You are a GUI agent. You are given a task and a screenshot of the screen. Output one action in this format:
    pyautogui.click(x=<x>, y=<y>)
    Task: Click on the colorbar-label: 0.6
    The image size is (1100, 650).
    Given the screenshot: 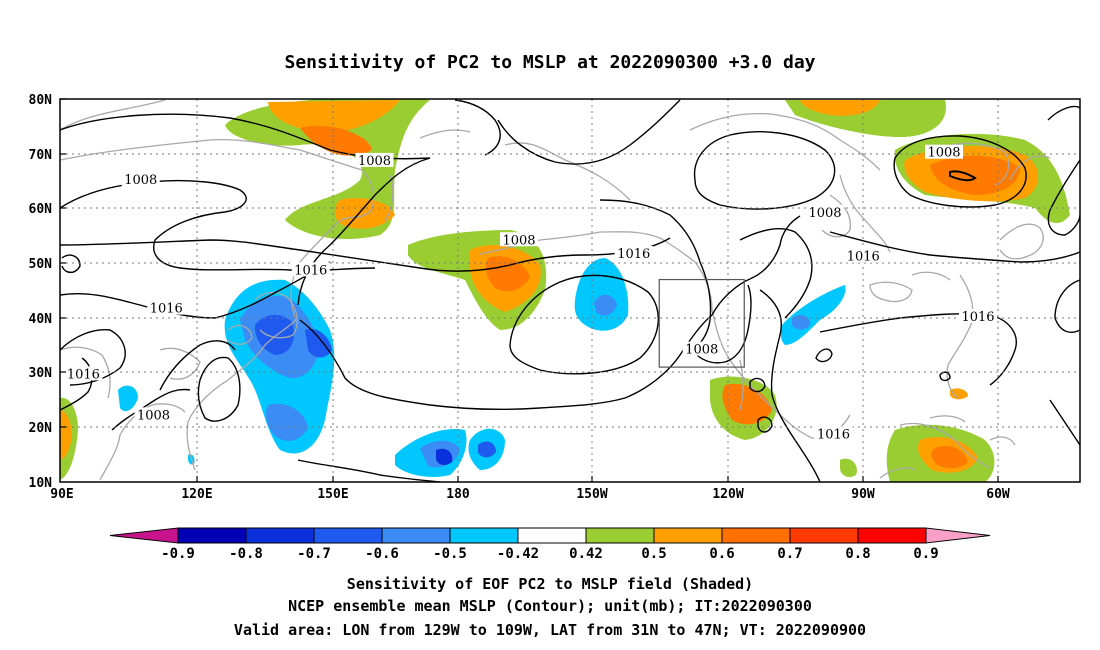 What is the action you would take?
    pyautogui.click(x=721, y=554)
    